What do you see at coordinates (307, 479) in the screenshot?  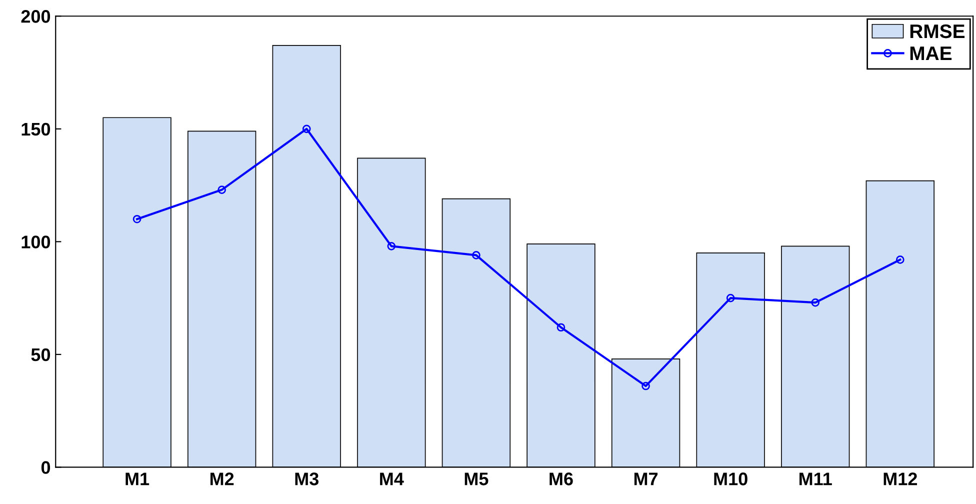 I see `x-tick-label: M3` at bounding box center [307, 479].